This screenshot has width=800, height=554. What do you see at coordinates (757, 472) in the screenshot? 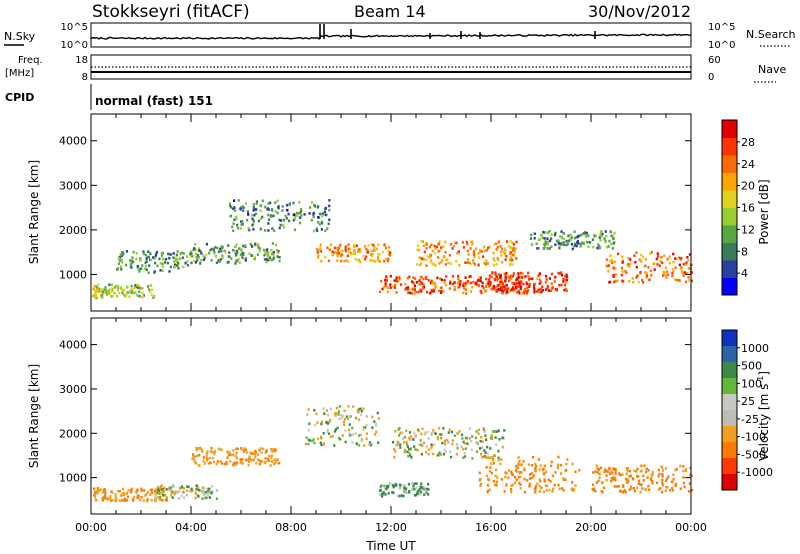
I see `velocity-colorbar-tick: -1000` at bounding box center [757, 472].